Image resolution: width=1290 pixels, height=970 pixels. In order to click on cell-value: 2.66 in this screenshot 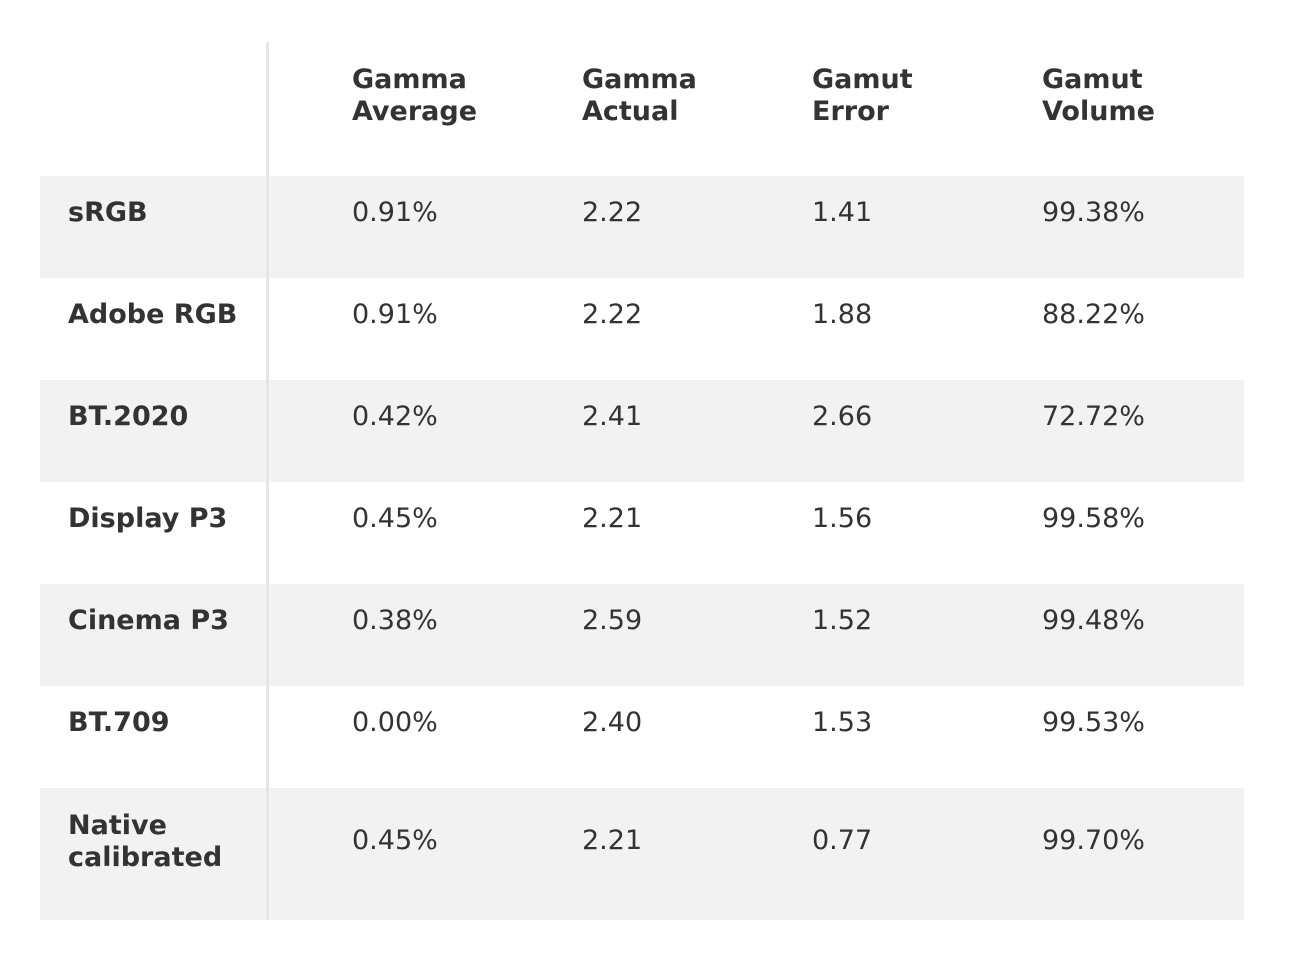, I will do `click(842, 416)`.